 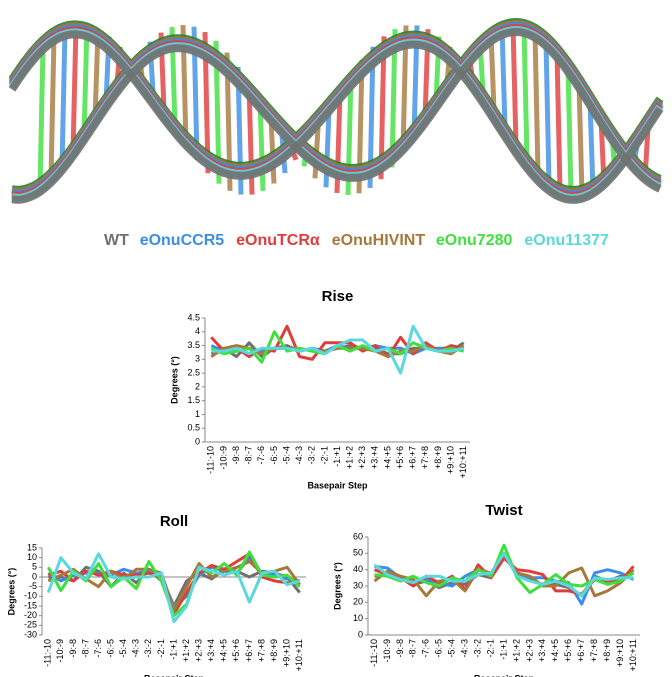 I want to click on y-axis-label: Degrees (°), so click(x=337, y=586).